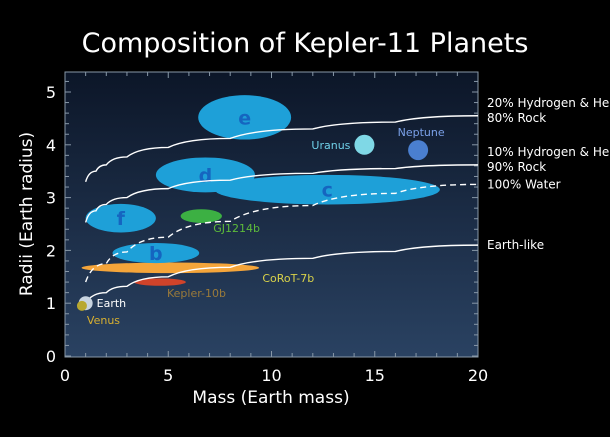  I want to click on y-tick-label: 2, so click(51, 250).